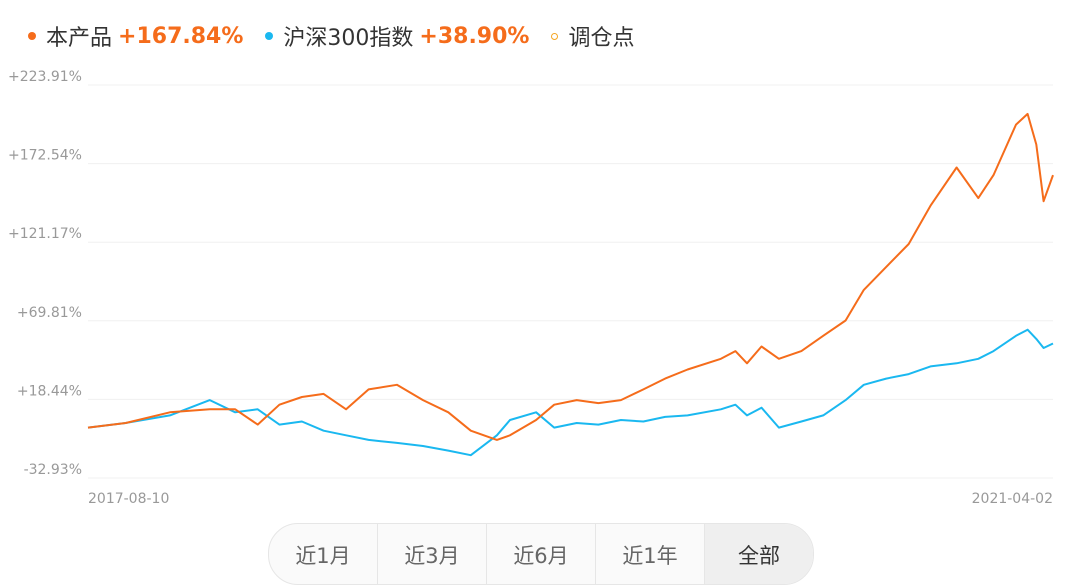 This screenshot has width=1080, height=585. Describe the element at coordinates (759, 554) in the screenshot. I see `period-tab: 全部` at that location.